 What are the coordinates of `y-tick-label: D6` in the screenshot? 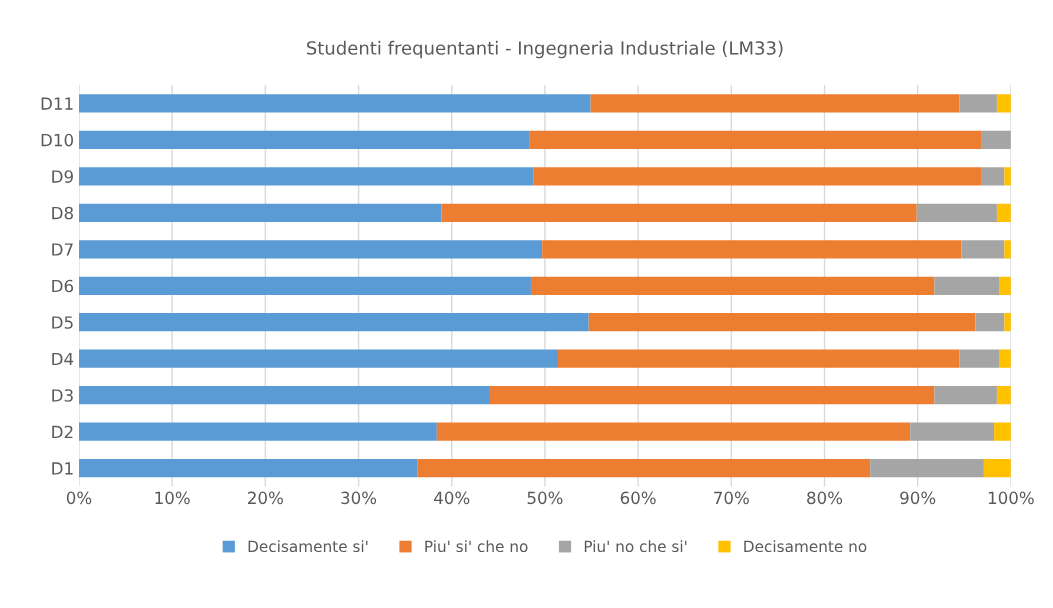 It's located at (63, 286).